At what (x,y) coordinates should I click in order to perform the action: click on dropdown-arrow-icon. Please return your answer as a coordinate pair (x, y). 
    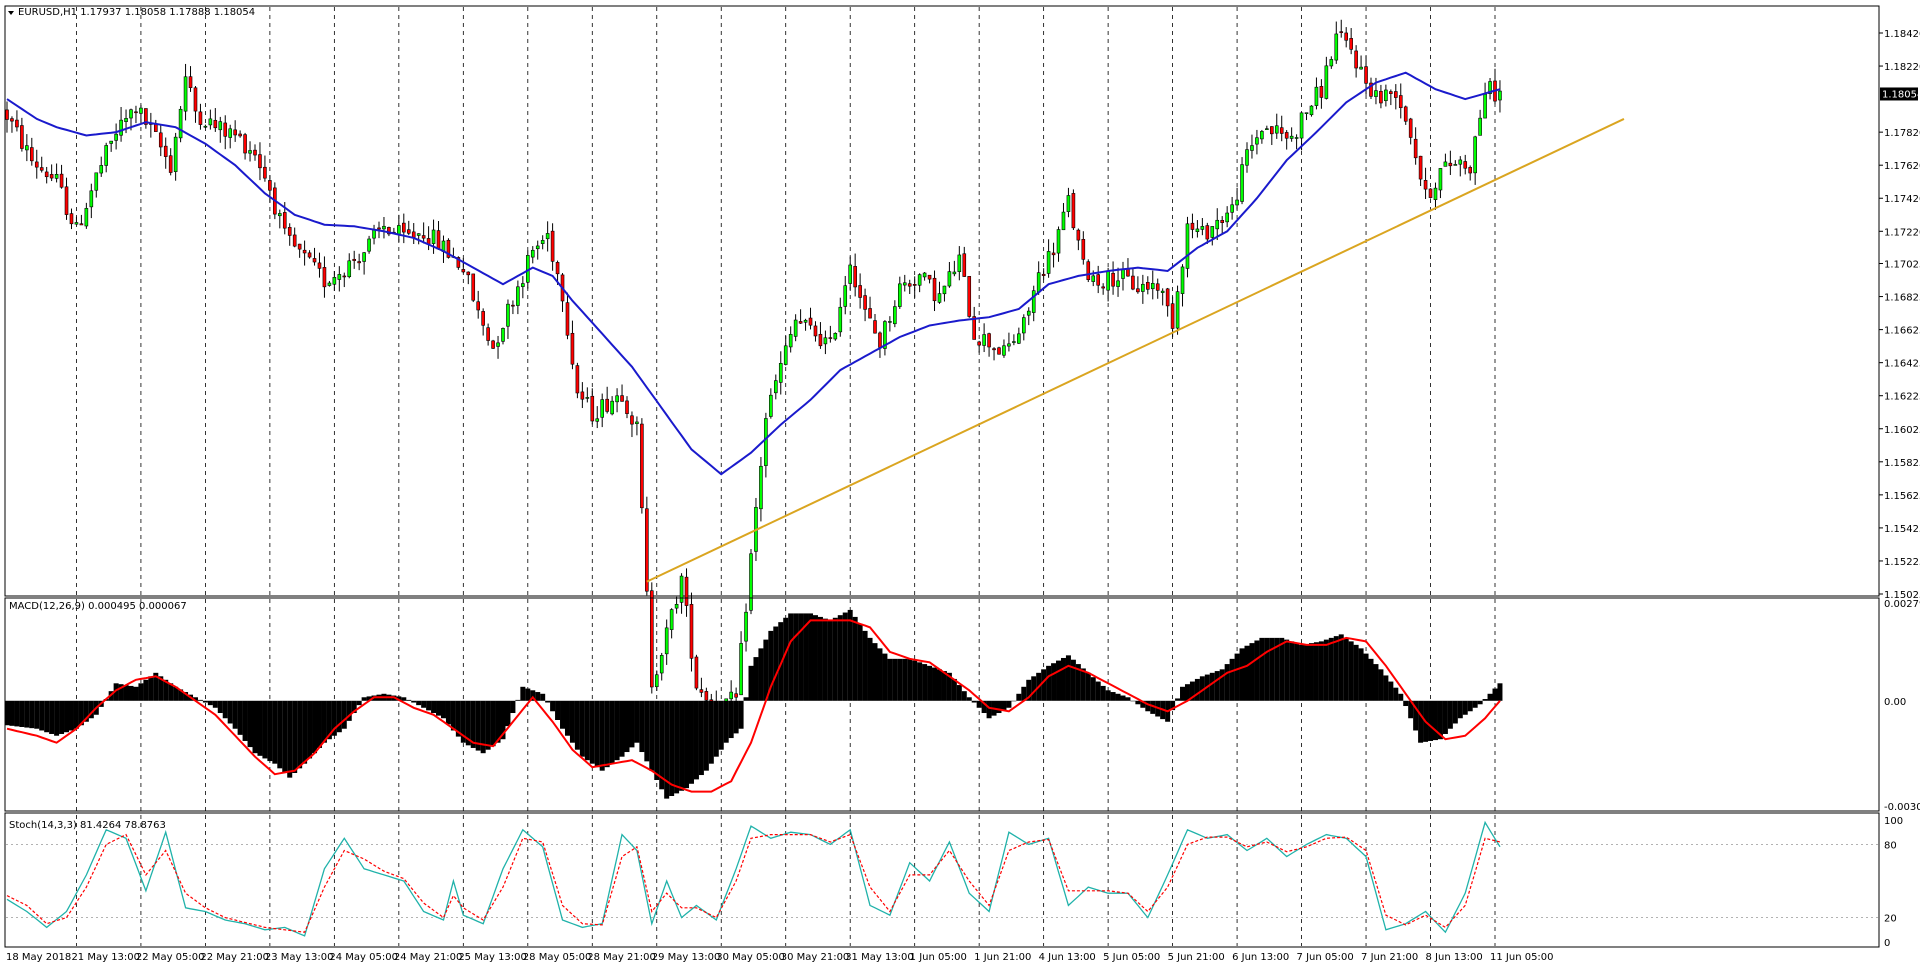
    Looking at the image, I should click on (11, 13).